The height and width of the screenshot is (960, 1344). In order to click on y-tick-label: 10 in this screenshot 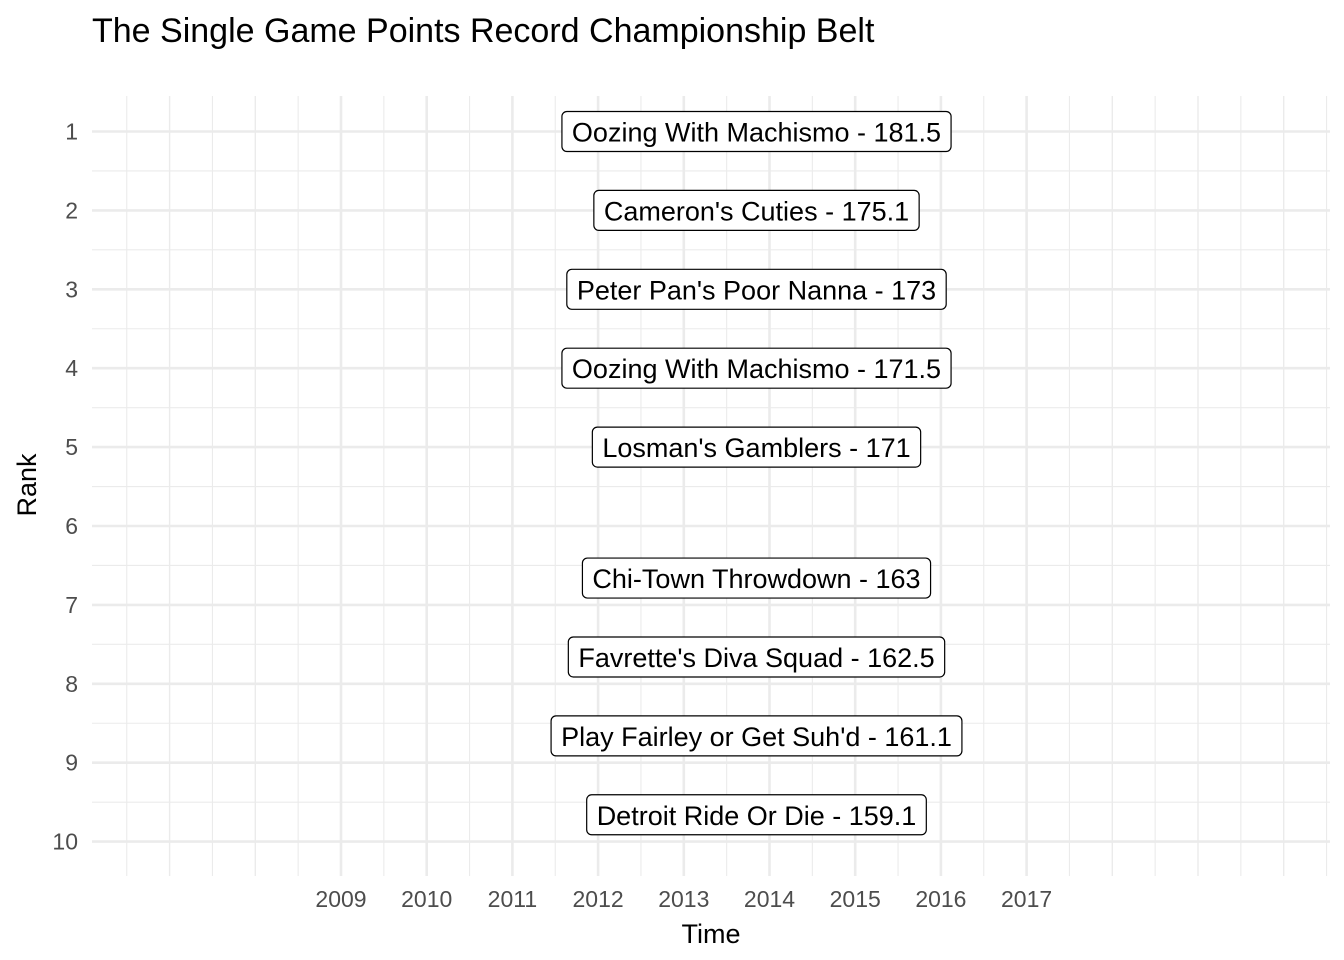, I will do `click(65, 842)`.